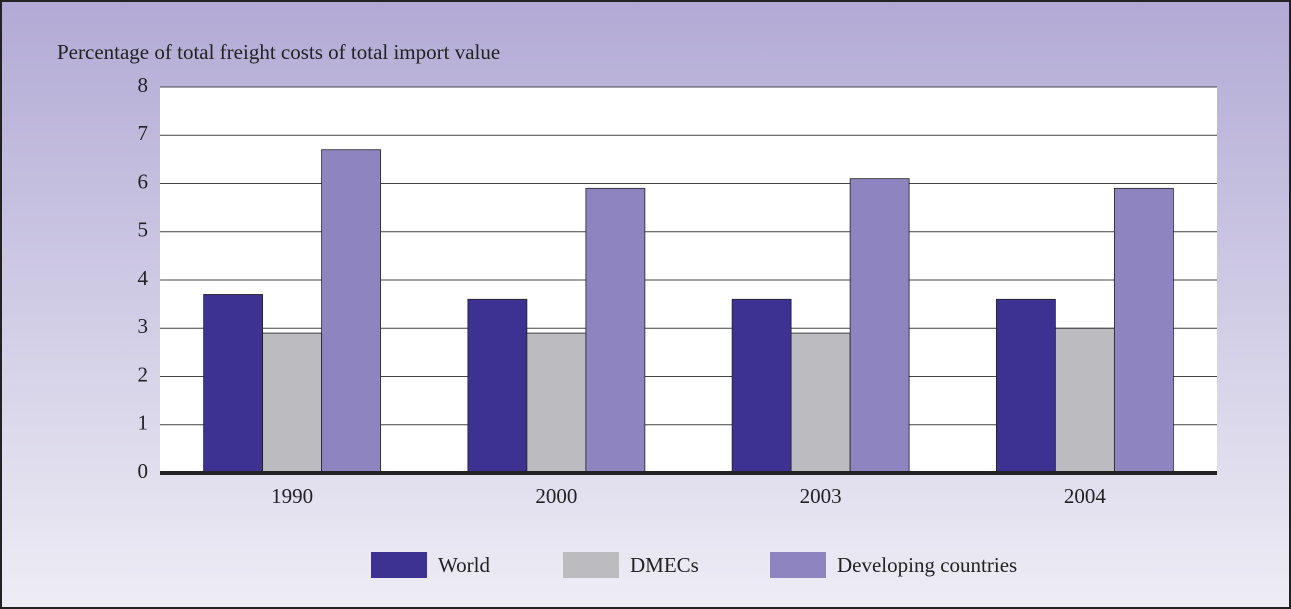 The width and height of the screenshot is (1291, 609). Describe the element at coordinates (292, 496) in the screenshot. I see `x-tick-label: 1990` at that location.